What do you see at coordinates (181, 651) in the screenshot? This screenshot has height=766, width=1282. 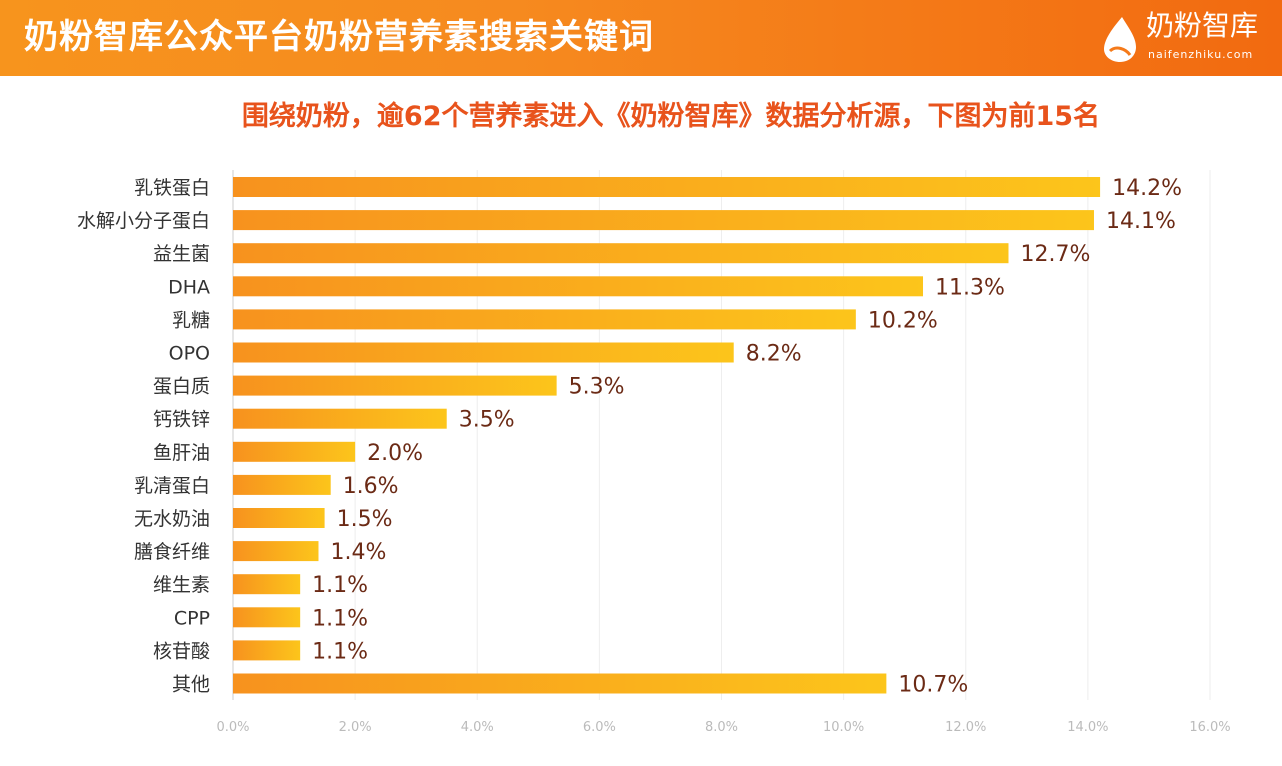 I see `category-label: 核苷酸` at bounding box center [181, 651].